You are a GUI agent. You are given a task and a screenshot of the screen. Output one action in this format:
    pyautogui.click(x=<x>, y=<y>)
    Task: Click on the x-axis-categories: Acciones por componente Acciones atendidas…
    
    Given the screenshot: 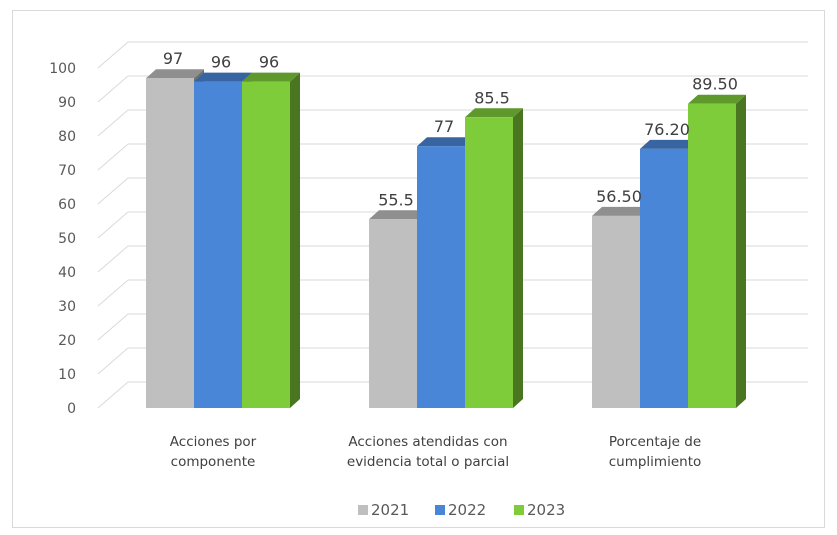 What is the action you would take?
    pyautogui.click(x=435, y=452)
    